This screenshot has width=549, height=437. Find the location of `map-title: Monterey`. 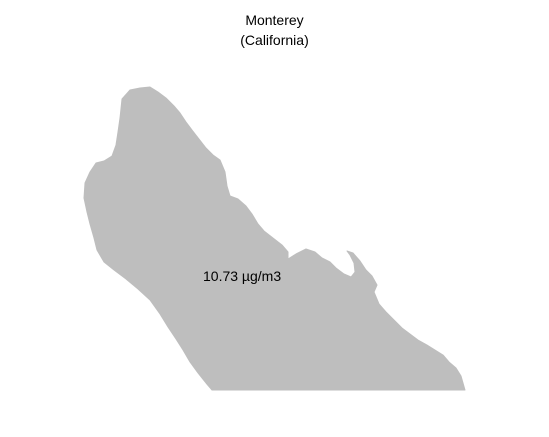

map-title: Monterey is located at coordinates (274, 20).